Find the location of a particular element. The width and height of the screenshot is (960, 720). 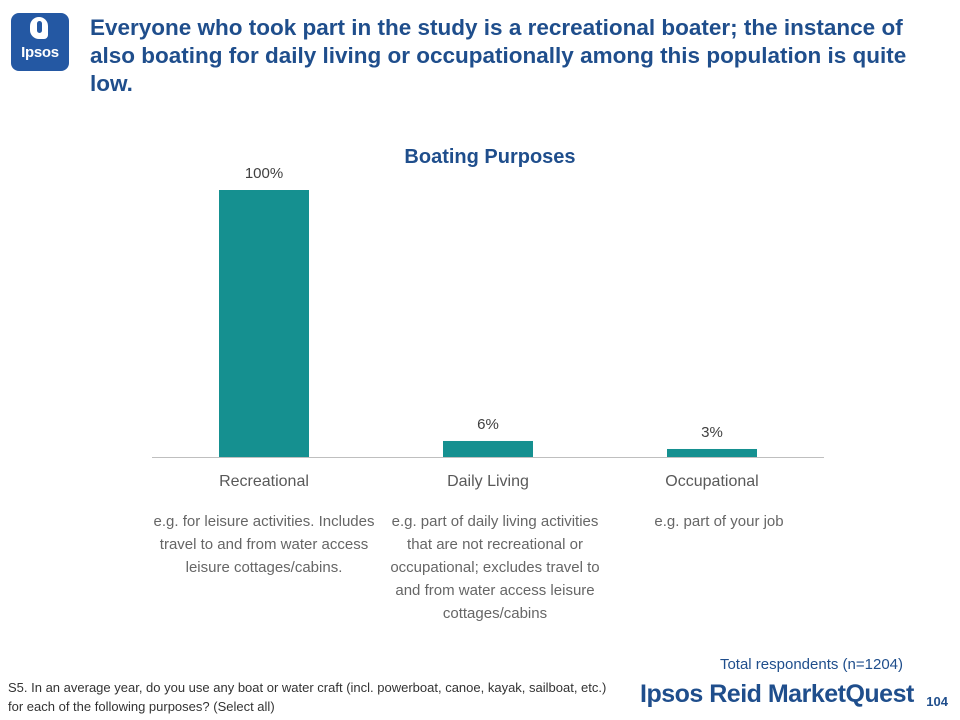

ipsos-logo-mark is located at coordinates (39, 28).